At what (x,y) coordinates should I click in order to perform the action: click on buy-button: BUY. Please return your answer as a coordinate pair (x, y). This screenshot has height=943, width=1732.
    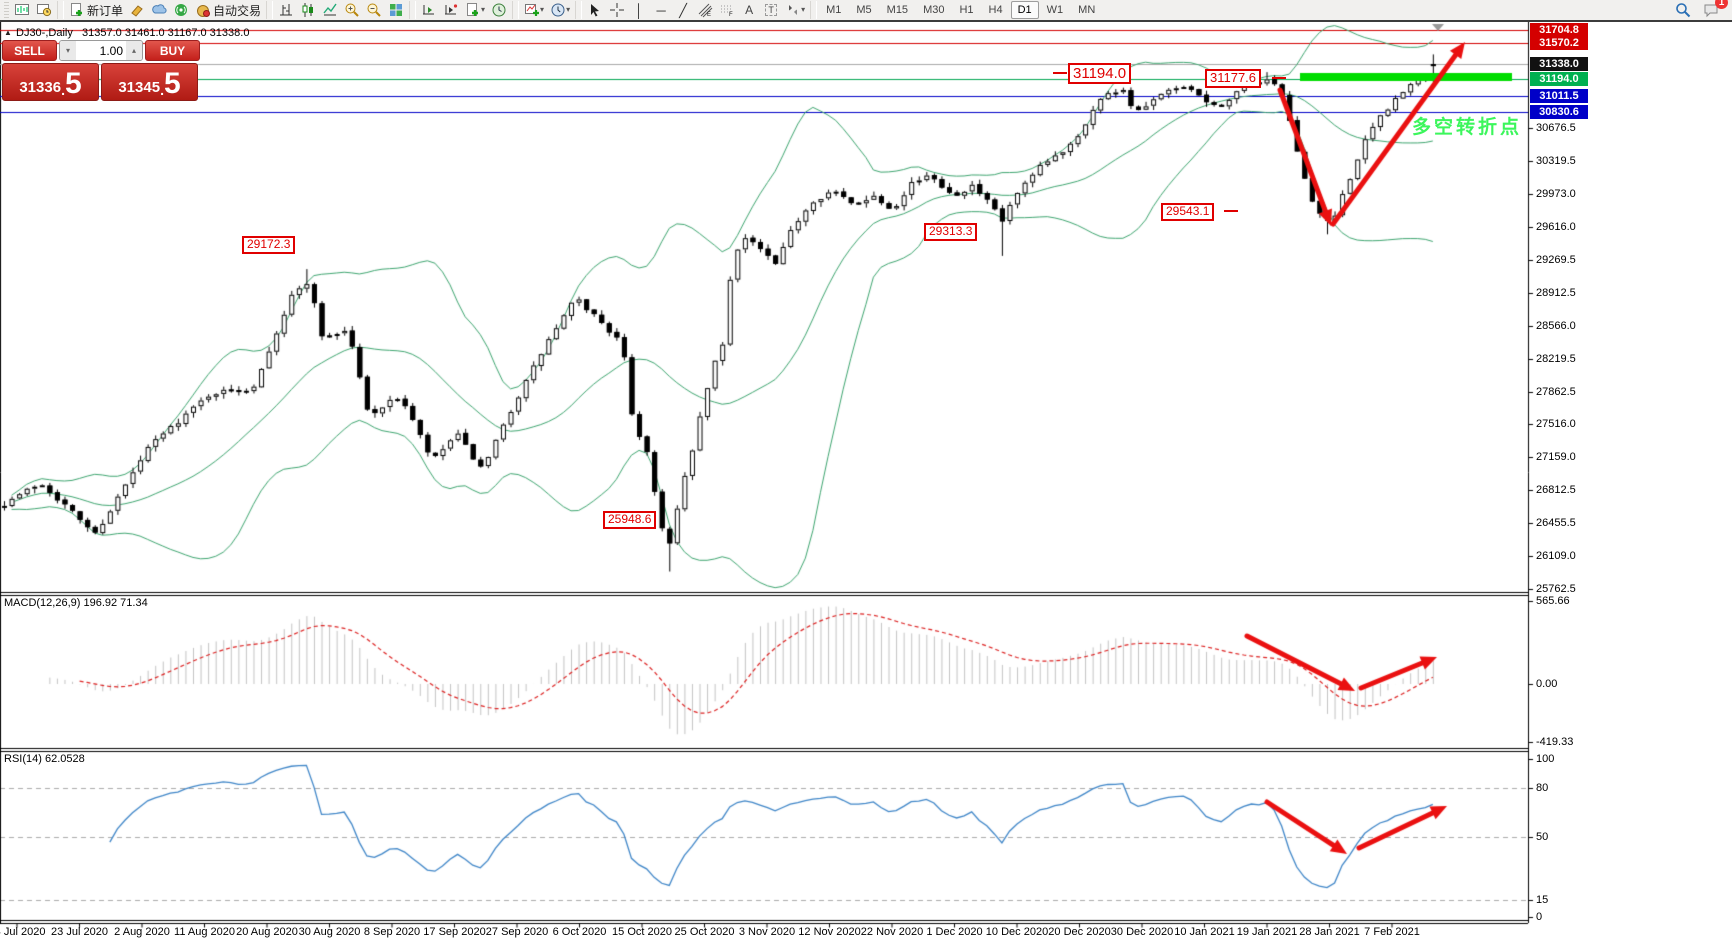
    Looking at the image, I should click on (172, 50).